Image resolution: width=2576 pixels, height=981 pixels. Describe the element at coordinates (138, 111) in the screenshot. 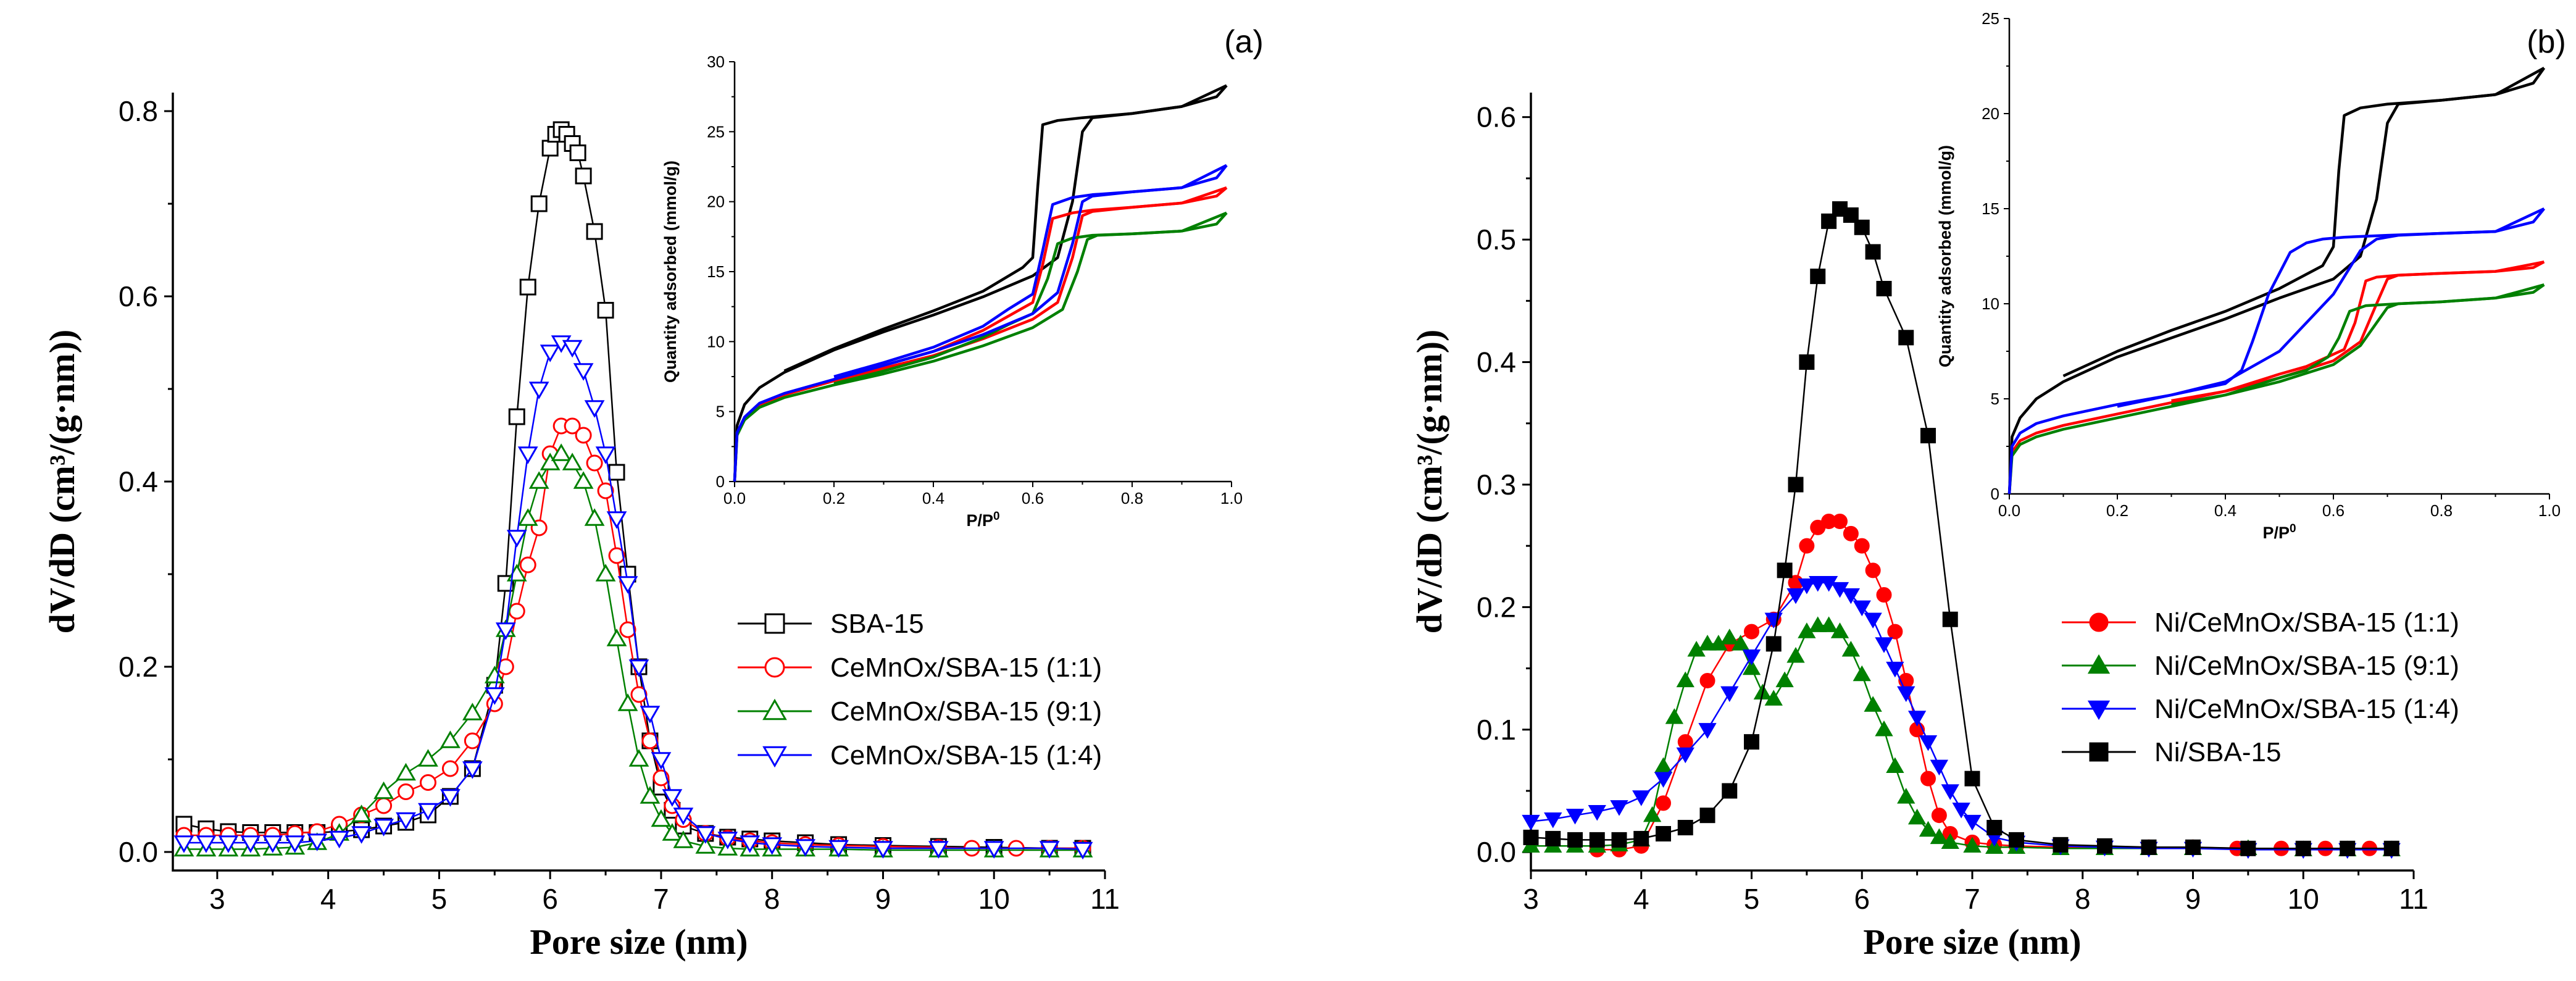

I see `y-tick-label: 0.8` at that location.